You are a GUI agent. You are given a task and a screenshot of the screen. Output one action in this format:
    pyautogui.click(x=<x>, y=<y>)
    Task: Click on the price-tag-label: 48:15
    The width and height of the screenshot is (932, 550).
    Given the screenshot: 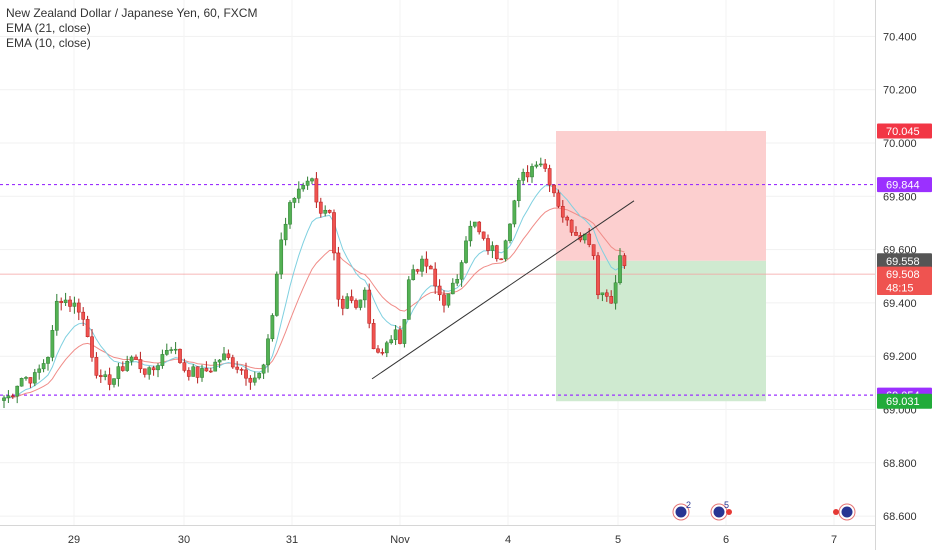 What is the action you would take?
    pyautogui.click(x=900, y=288)
    